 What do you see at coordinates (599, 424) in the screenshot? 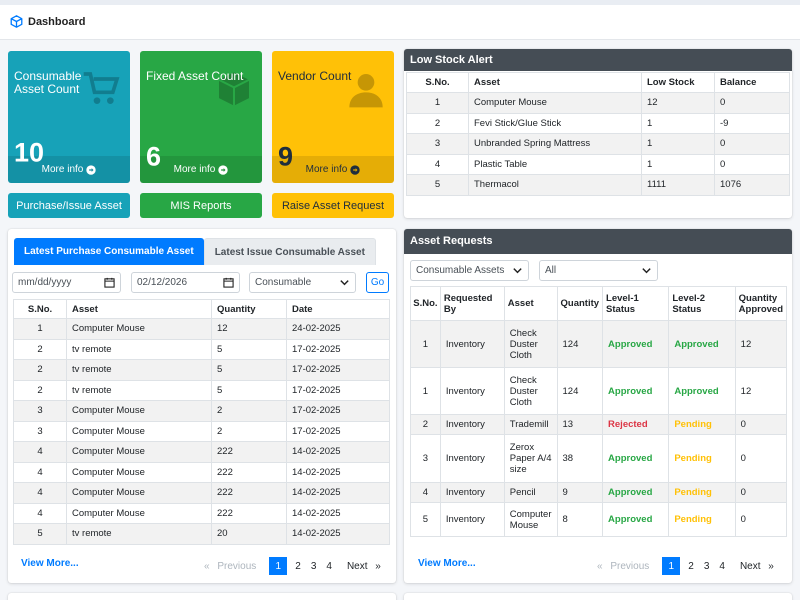
I see `table-row: 2 Inventory Trademill 13 Rejected Pending 0` at bounding box center [599, 424].